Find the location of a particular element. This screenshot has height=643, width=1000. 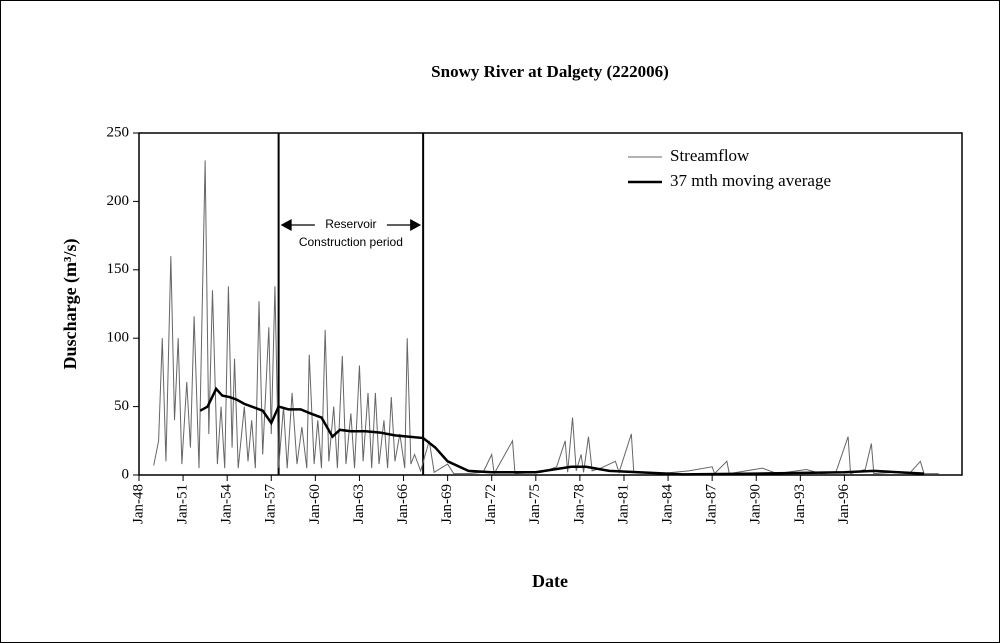

y-tick-label: 150 is located at coordinates (118, 269).